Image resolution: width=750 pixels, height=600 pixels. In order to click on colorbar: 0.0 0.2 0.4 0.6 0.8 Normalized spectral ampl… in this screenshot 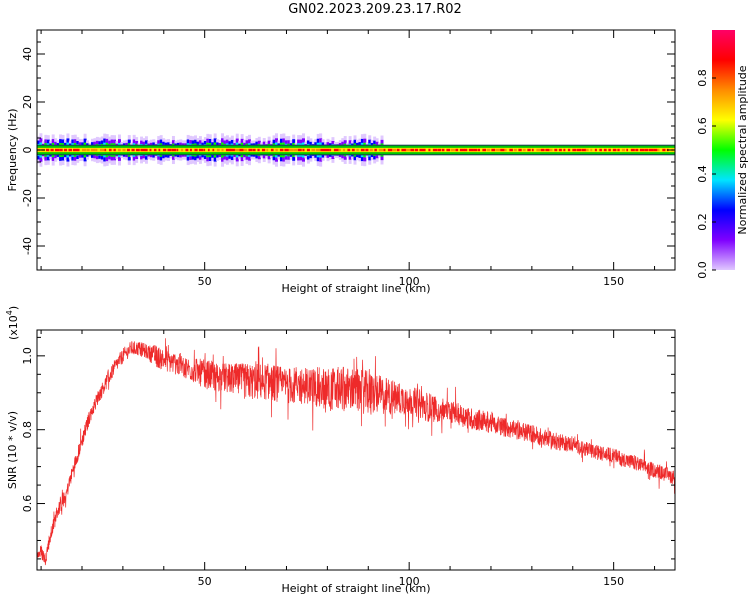, I will do `click(722, 154)`.